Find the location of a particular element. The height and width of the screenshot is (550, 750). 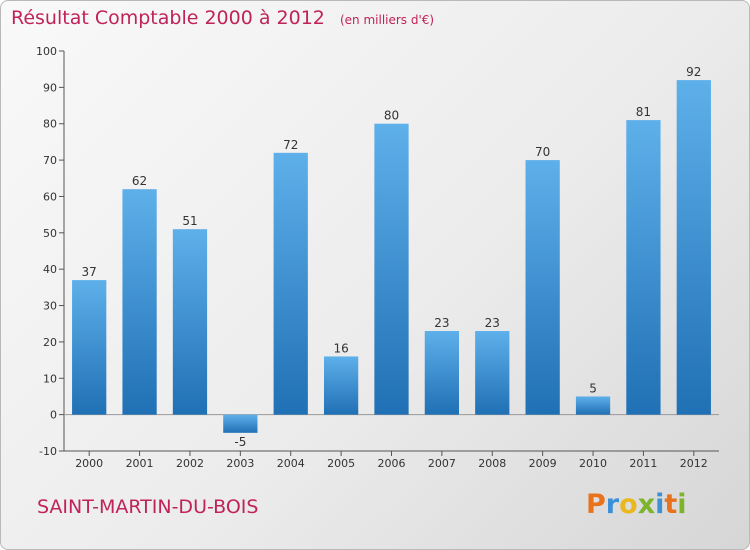

data-label: 37 is located at coordinates (89, 272).